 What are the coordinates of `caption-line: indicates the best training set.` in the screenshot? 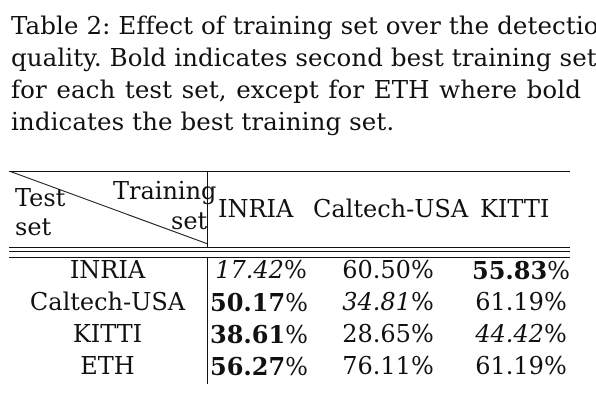 It's located at (203, 121).